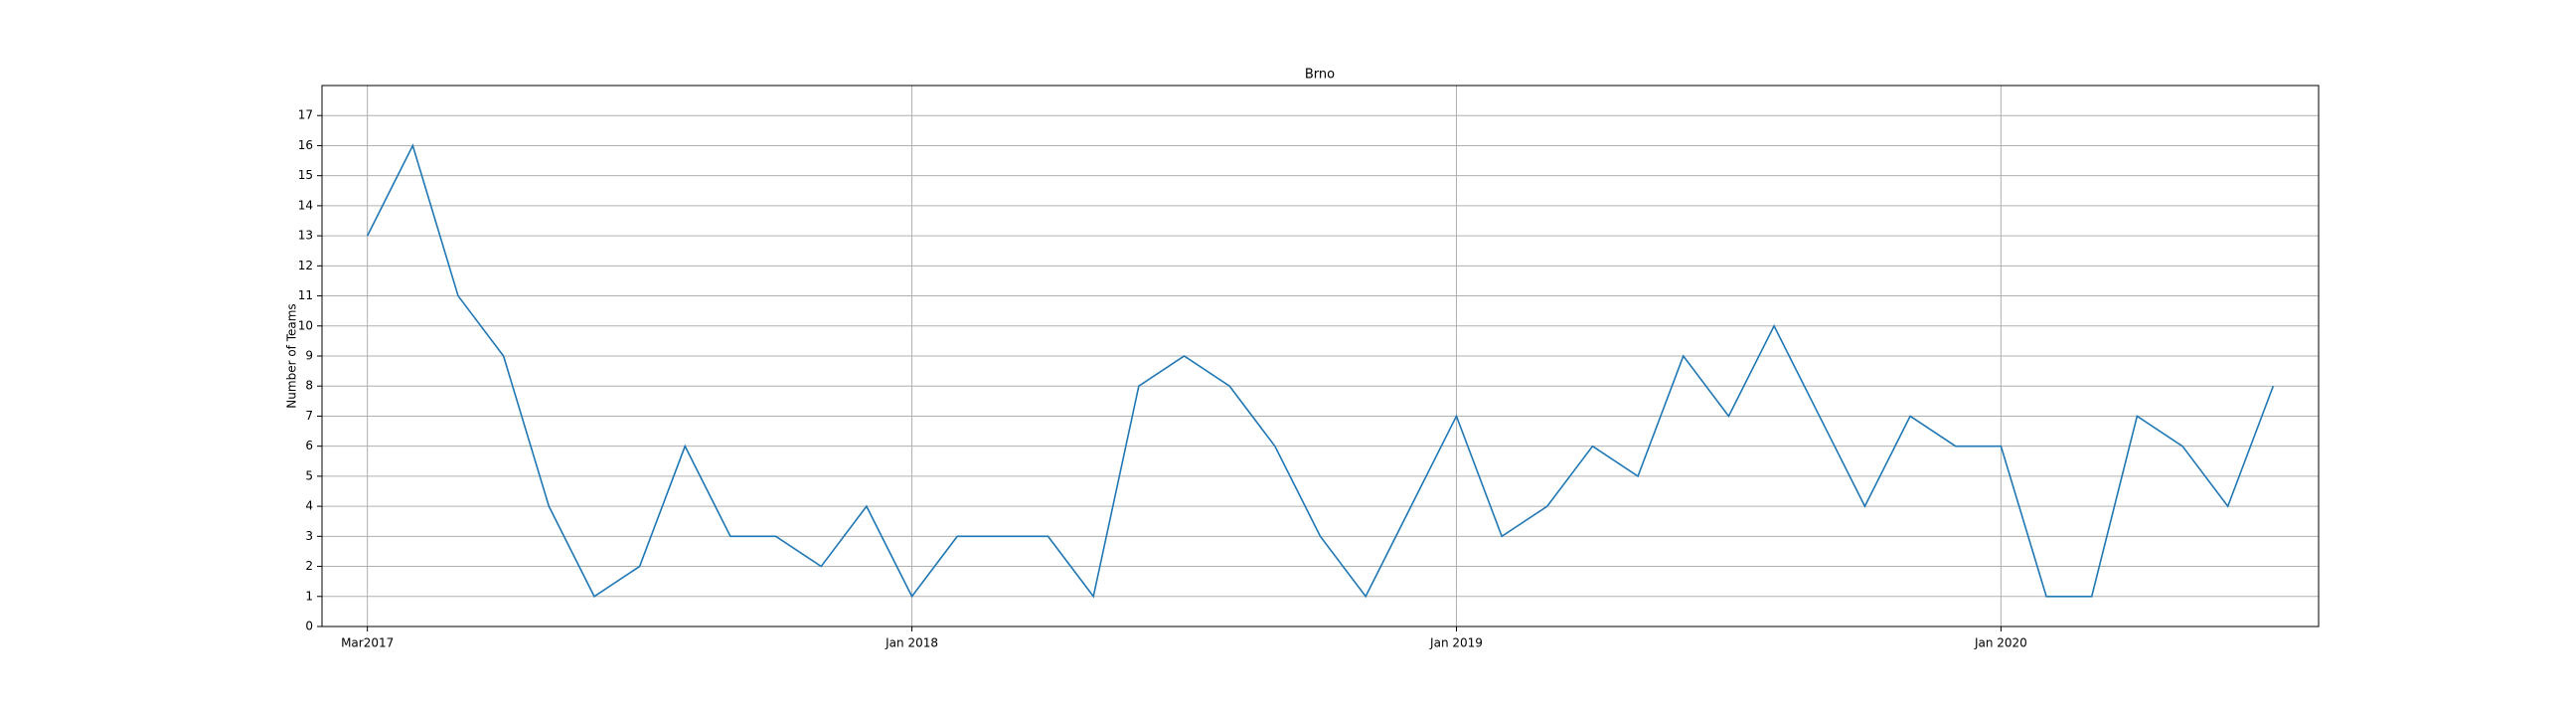 This screenshot has width=2576, height=716. Describe the element at coordinates (309, 506) in the screenshot. I see `y-tick-label: 4` at that location.